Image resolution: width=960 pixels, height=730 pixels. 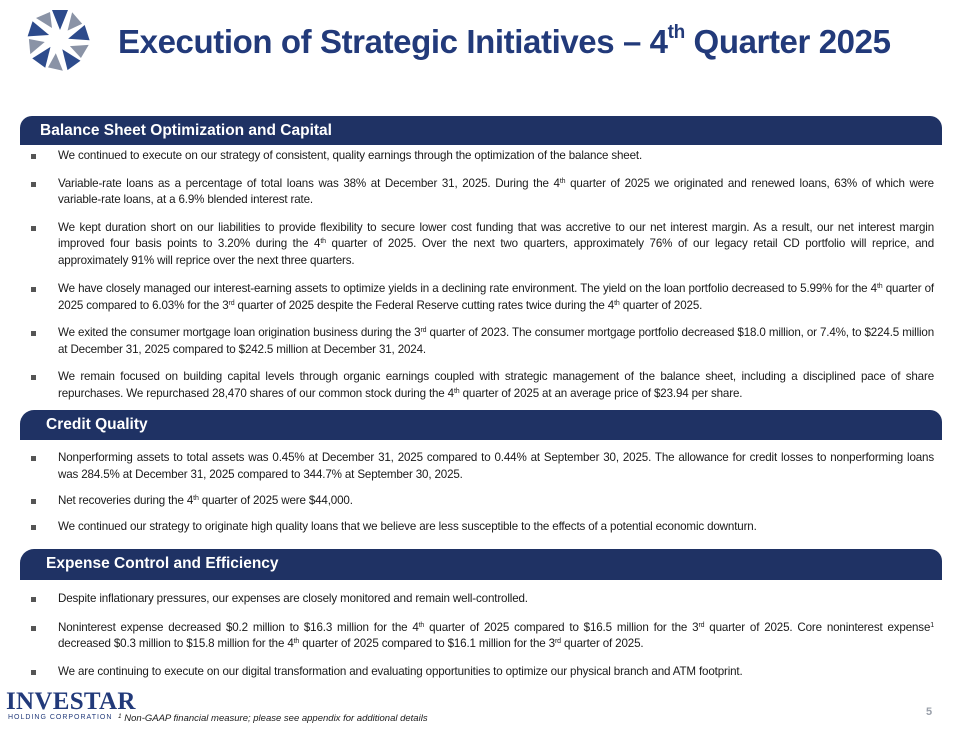 What do you see at coordinates (481, 130) in the screenshot?
I see `section-header-balance-sheet: Balance Sheet Optimization and Capital` at bounding box center [481, 130].